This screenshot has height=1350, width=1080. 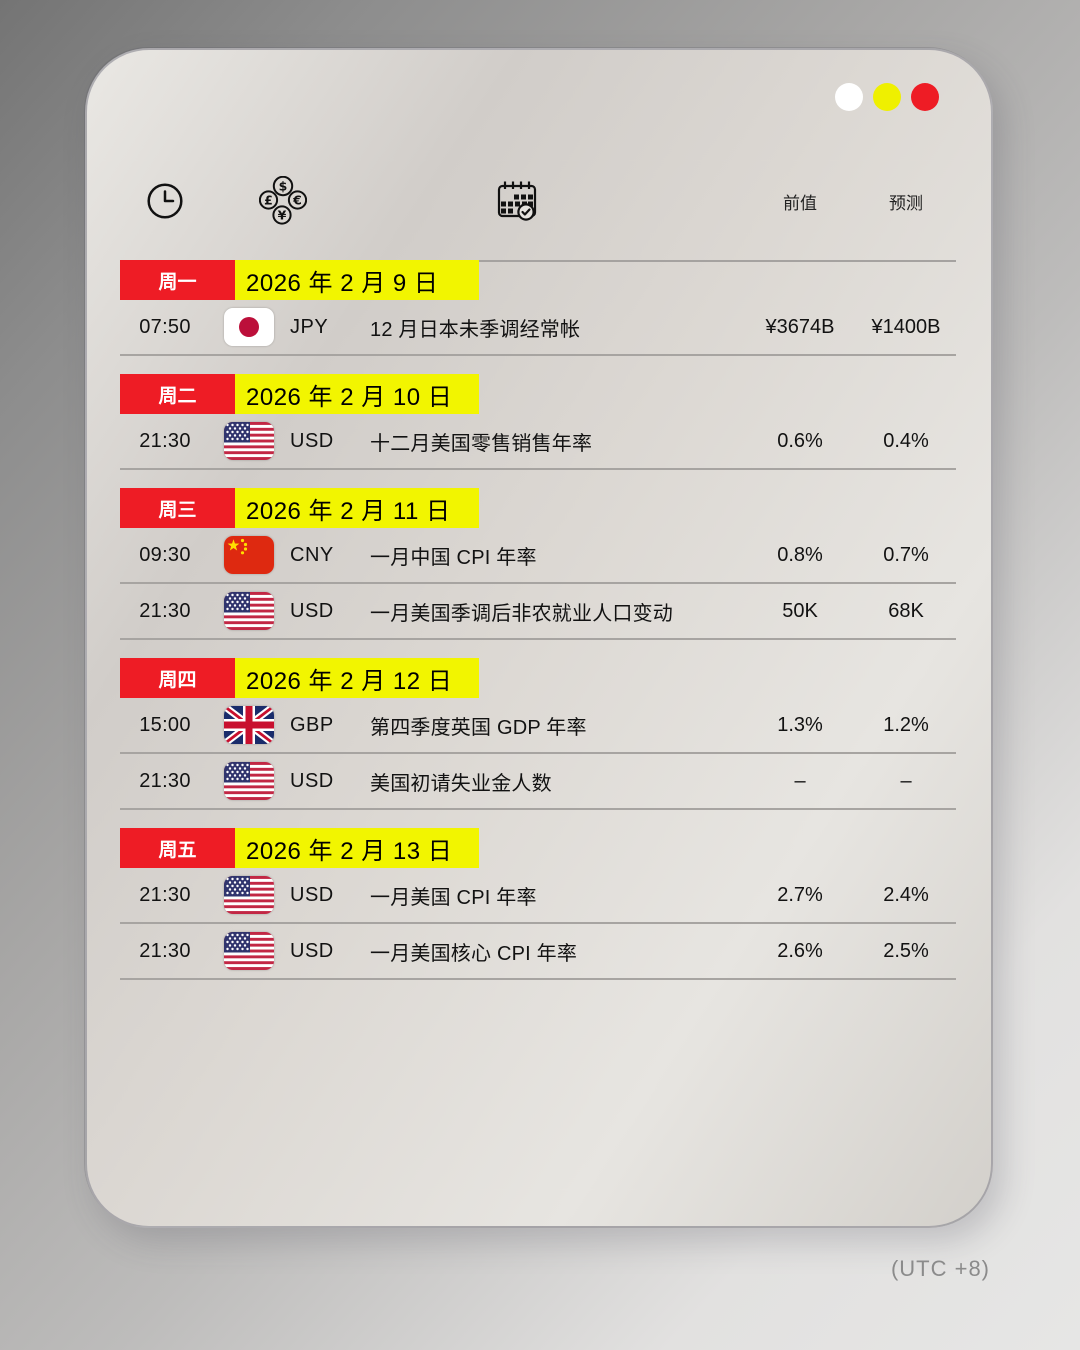 I want to click on table-header-row: $ £ € ¥, so click(x=538, y=202).